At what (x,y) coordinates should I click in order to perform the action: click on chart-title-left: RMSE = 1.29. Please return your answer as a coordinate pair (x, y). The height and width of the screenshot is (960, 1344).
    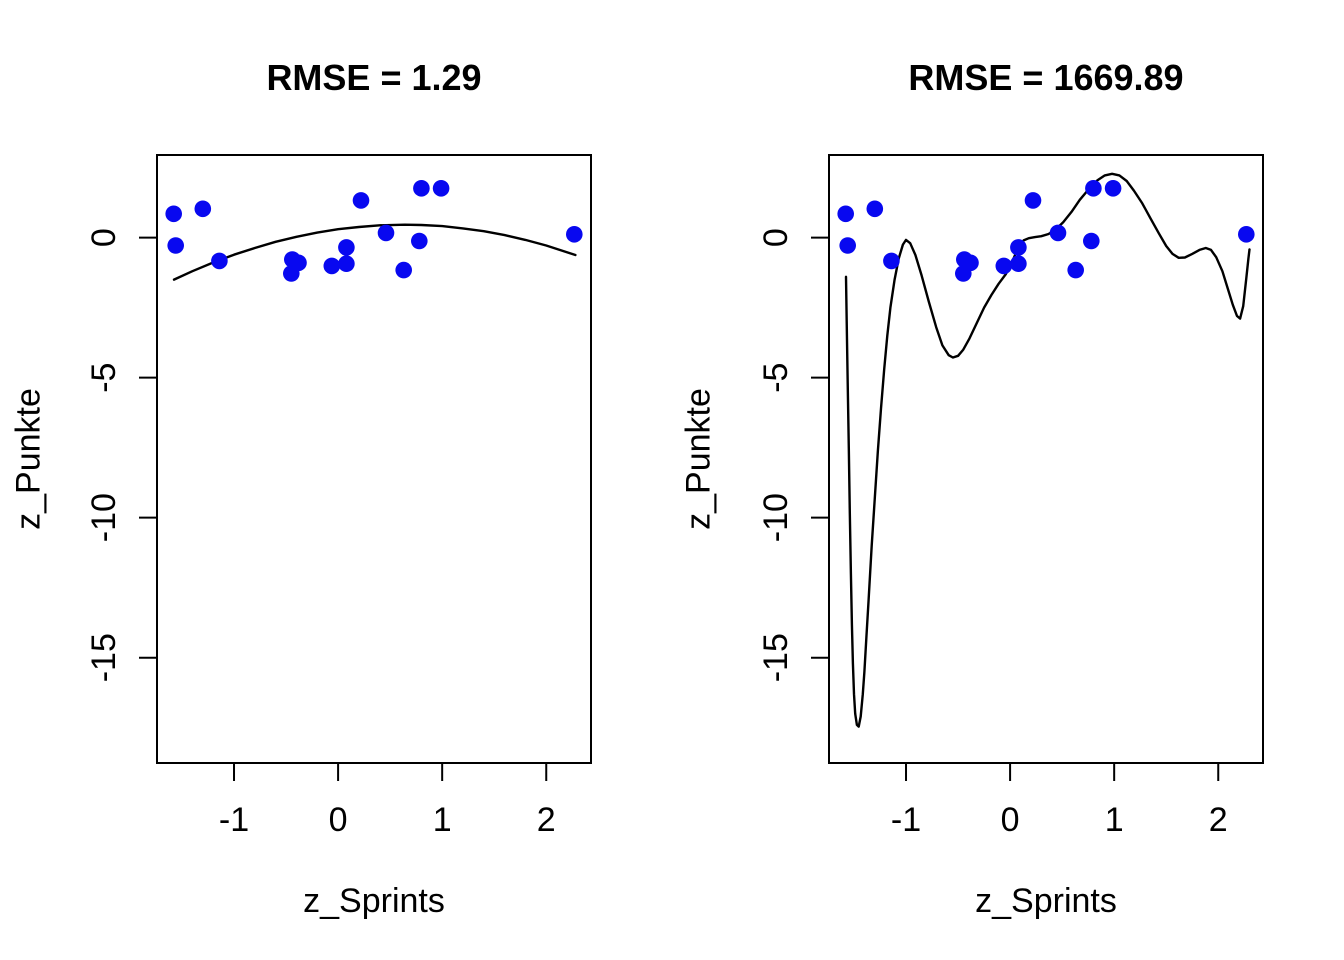
    Looking at the image, I should click on (374, 77).